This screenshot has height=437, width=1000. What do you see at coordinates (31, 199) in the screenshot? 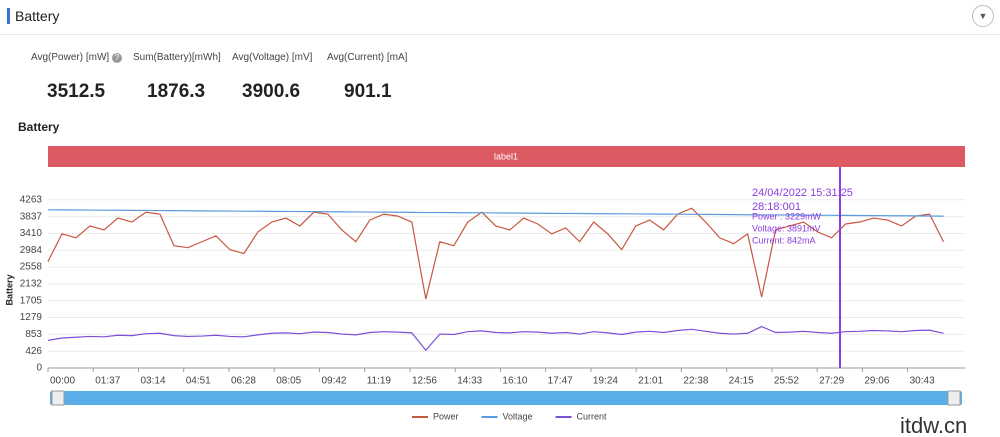
I see `y-tick-label: 4263` at bounding box center [31, 199].